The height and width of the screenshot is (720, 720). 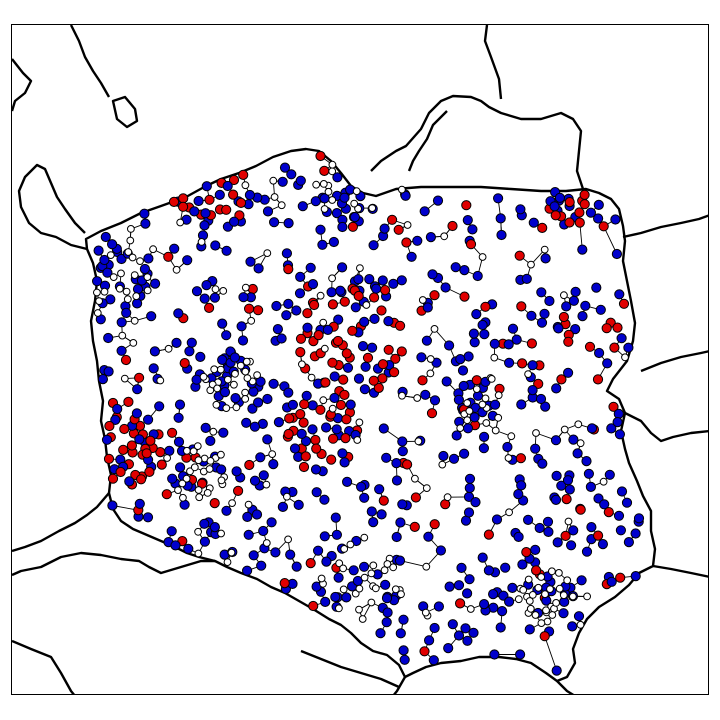 I want to click on baltic-coast-east, so click(x=427, y=141).